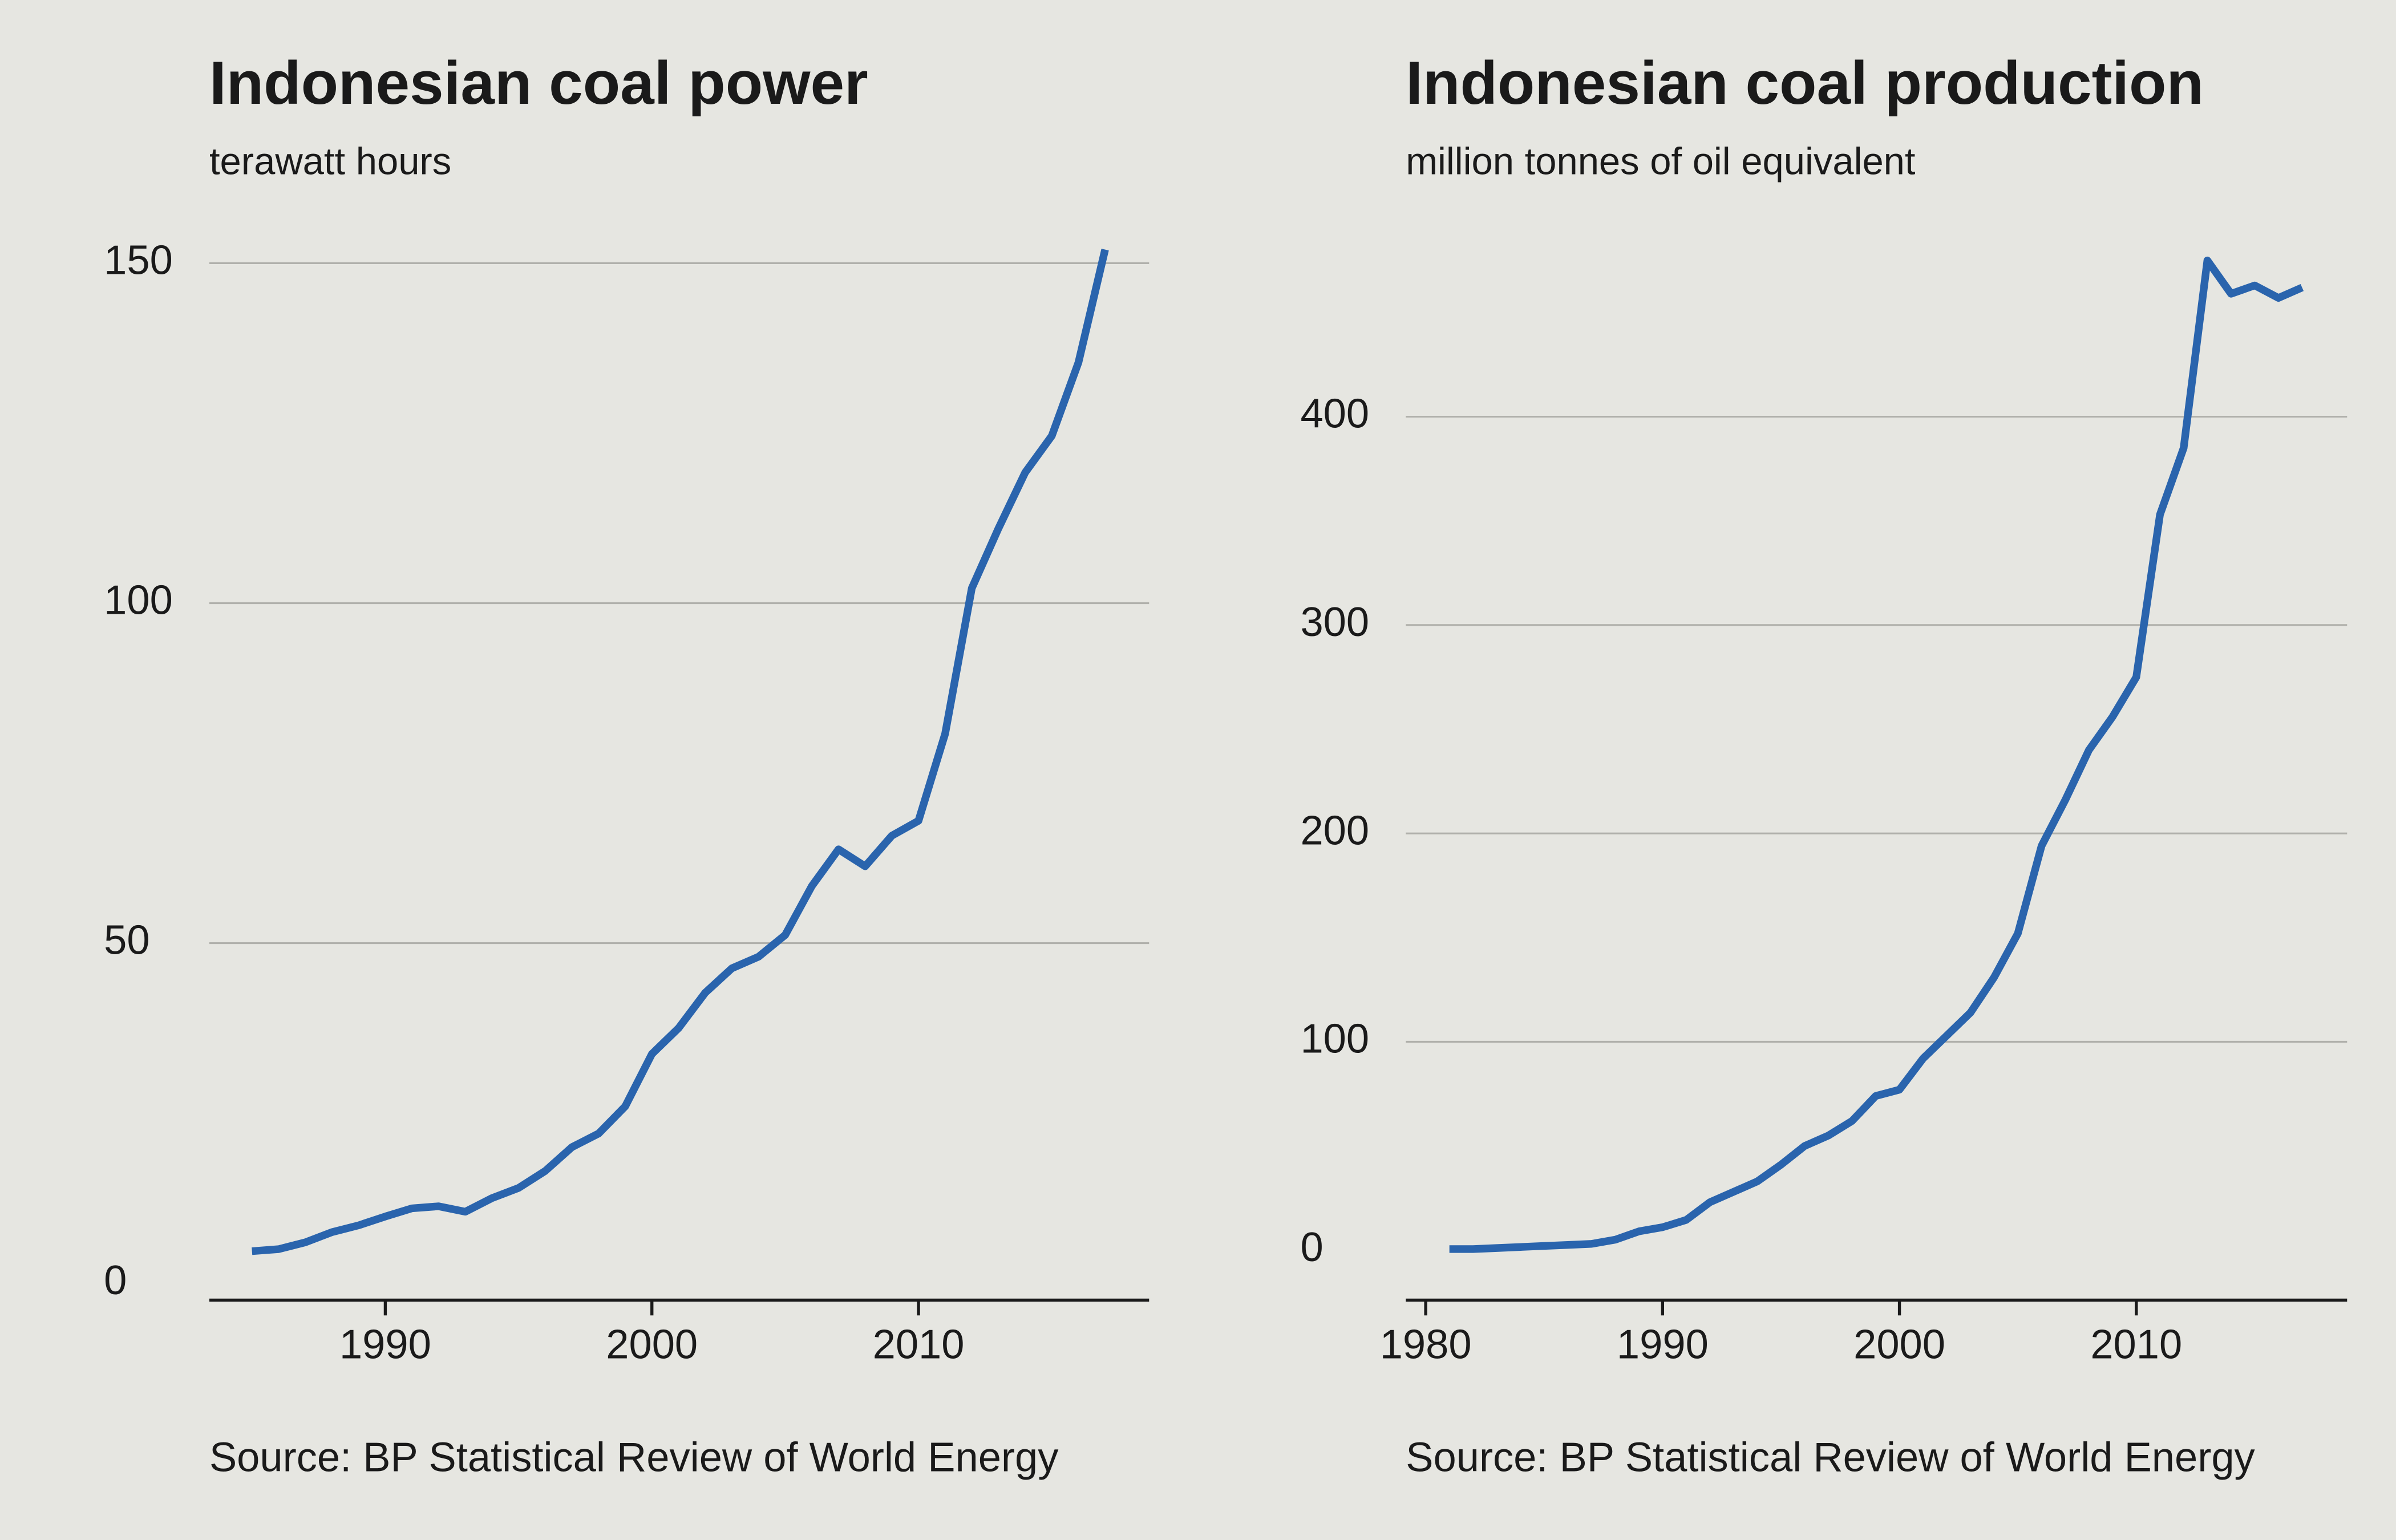  Describe the element at coordinates (138, 260) in the screenshot. I see `y-tick-label: 150` at that location.